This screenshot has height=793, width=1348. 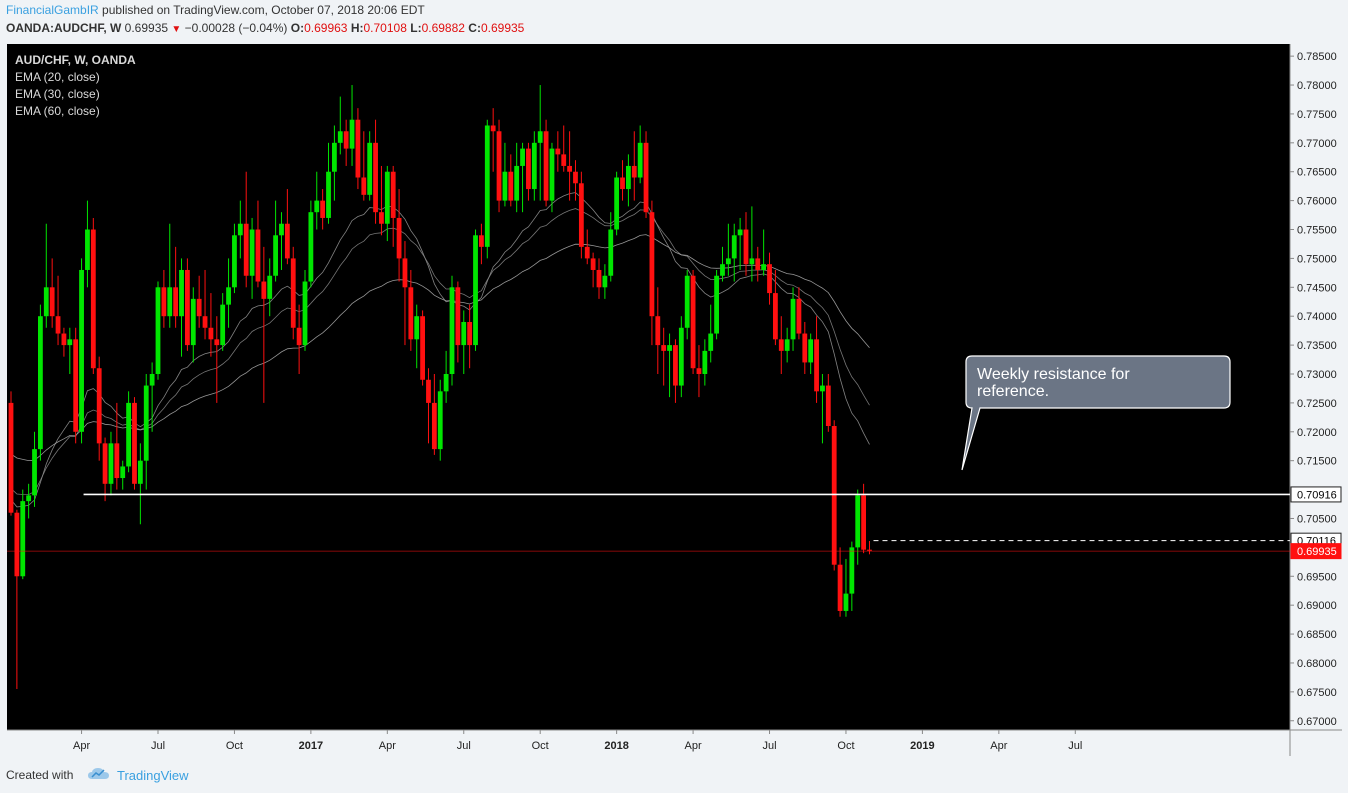 What do you see at coordinates (52, 10) in the screenshot?
I see `author-link: FinancialGambIR` at bounding box center [52, 10].